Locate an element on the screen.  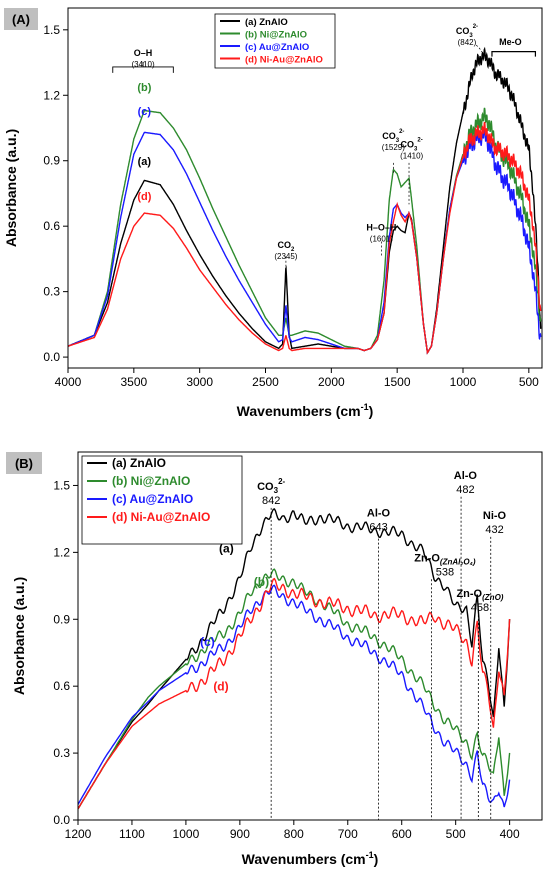
x-tick-label: 1200 is located at coordinates (78, 834).